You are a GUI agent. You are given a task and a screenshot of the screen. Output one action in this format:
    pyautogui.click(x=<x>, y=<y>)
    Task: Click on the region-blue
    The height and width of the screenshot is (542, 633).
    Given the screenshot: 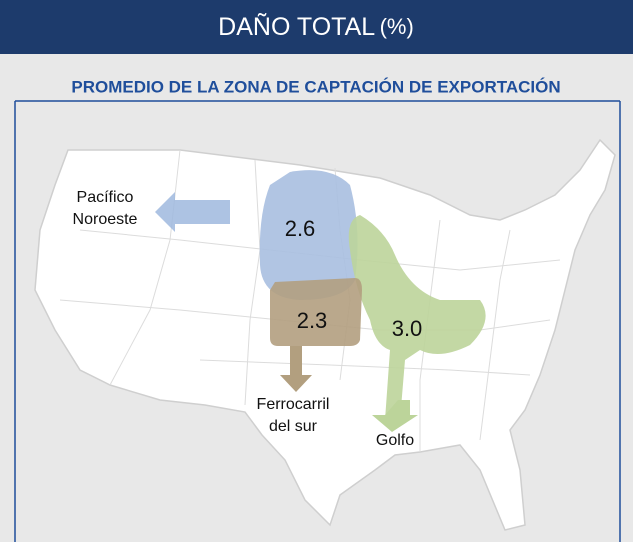 What is the action you would take?
    pyautogui.click(x=308, y=235)
    